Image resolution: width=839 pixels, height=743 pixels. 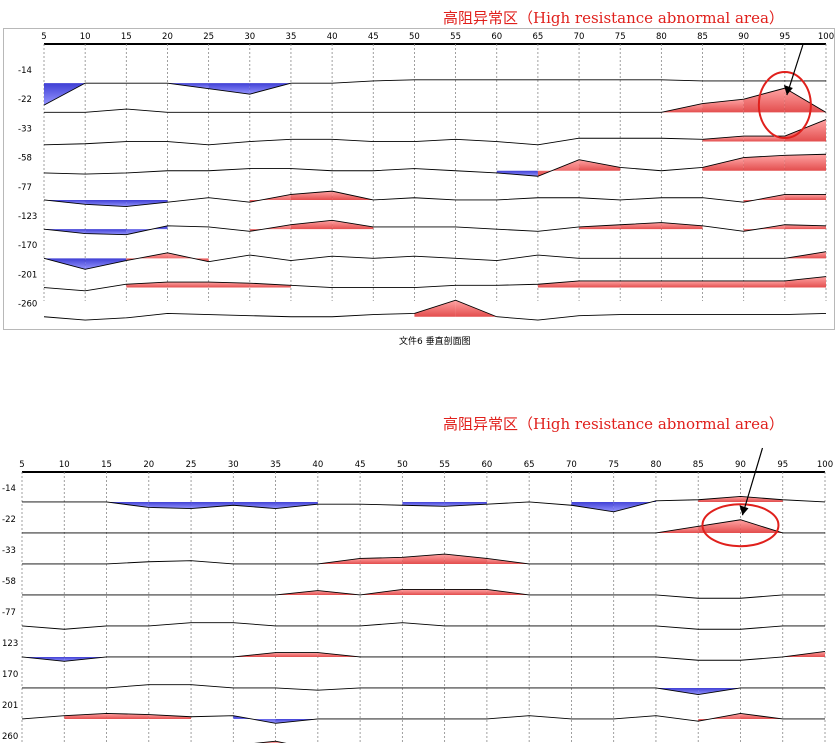 I want to click on y-tick-label: 123, so click(x=10, y=644).